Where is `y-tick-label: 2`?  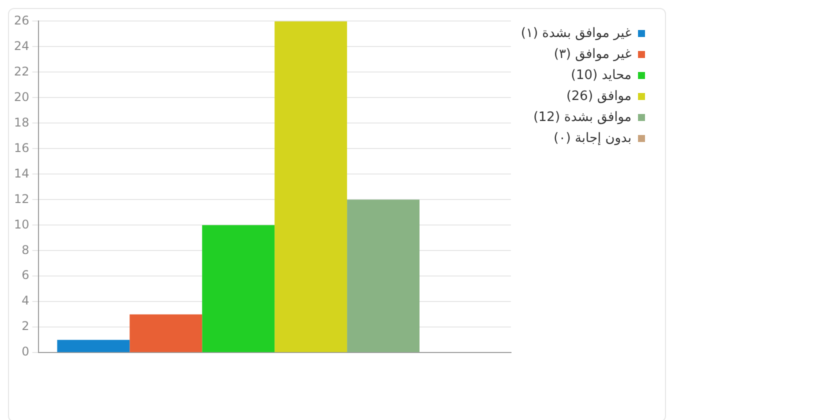 y-tick-label: 2 is located at coordinates (26, 326).